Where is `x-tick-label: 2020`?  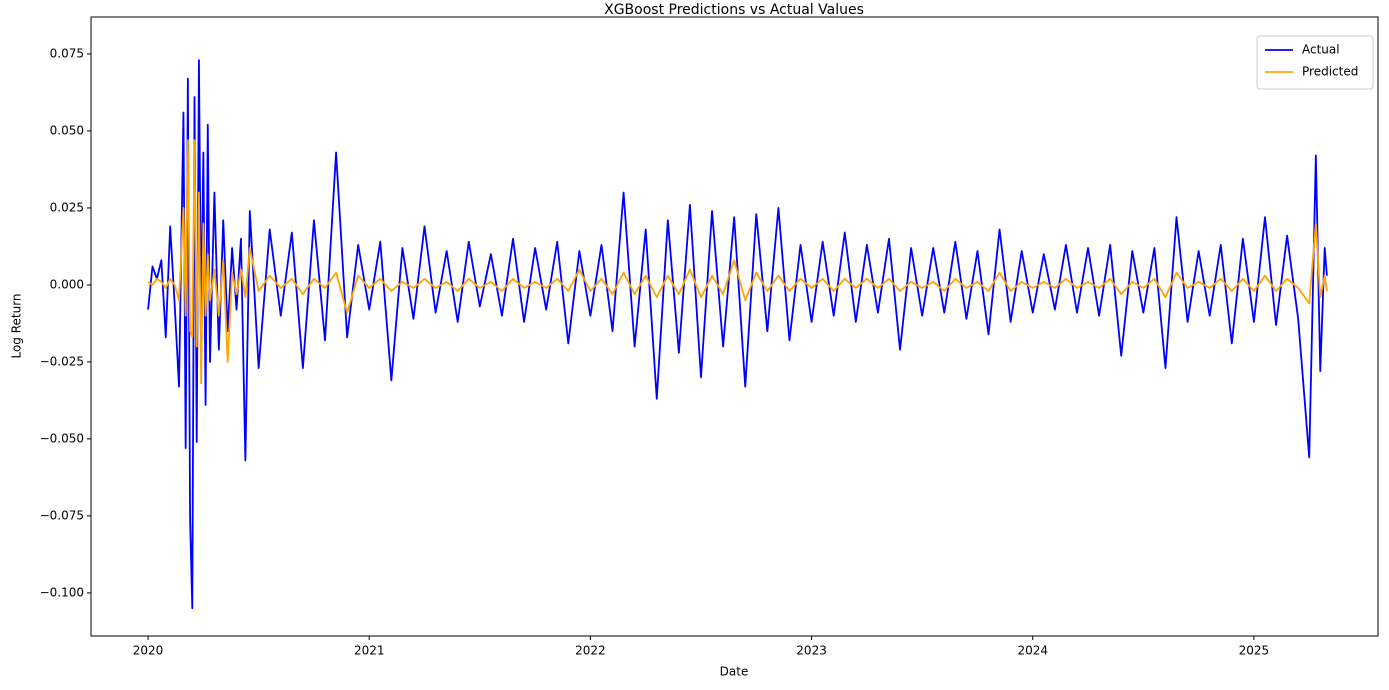
x-tick-label: 2020 is located at coordinates (148, 651).